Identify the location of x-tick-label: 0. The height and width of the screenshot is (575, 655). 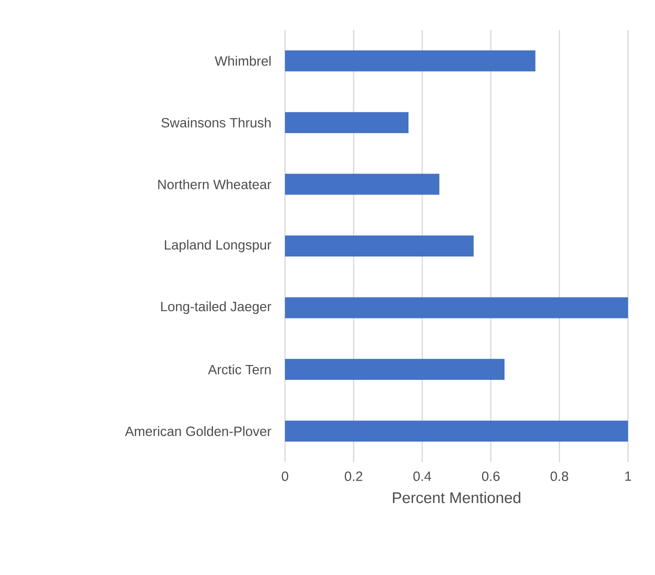
(285, 477).